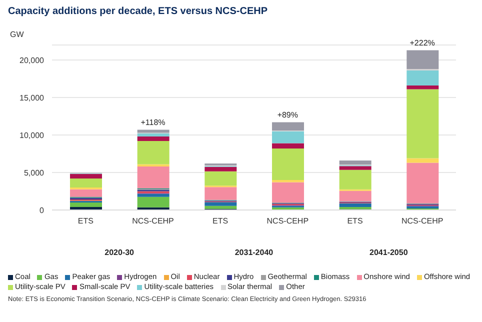 This screenshot has height=322, width=482. Describe the element at coordinates (32, 97) in the screenshot. I see `y-tick-label: 15,000` at that location.